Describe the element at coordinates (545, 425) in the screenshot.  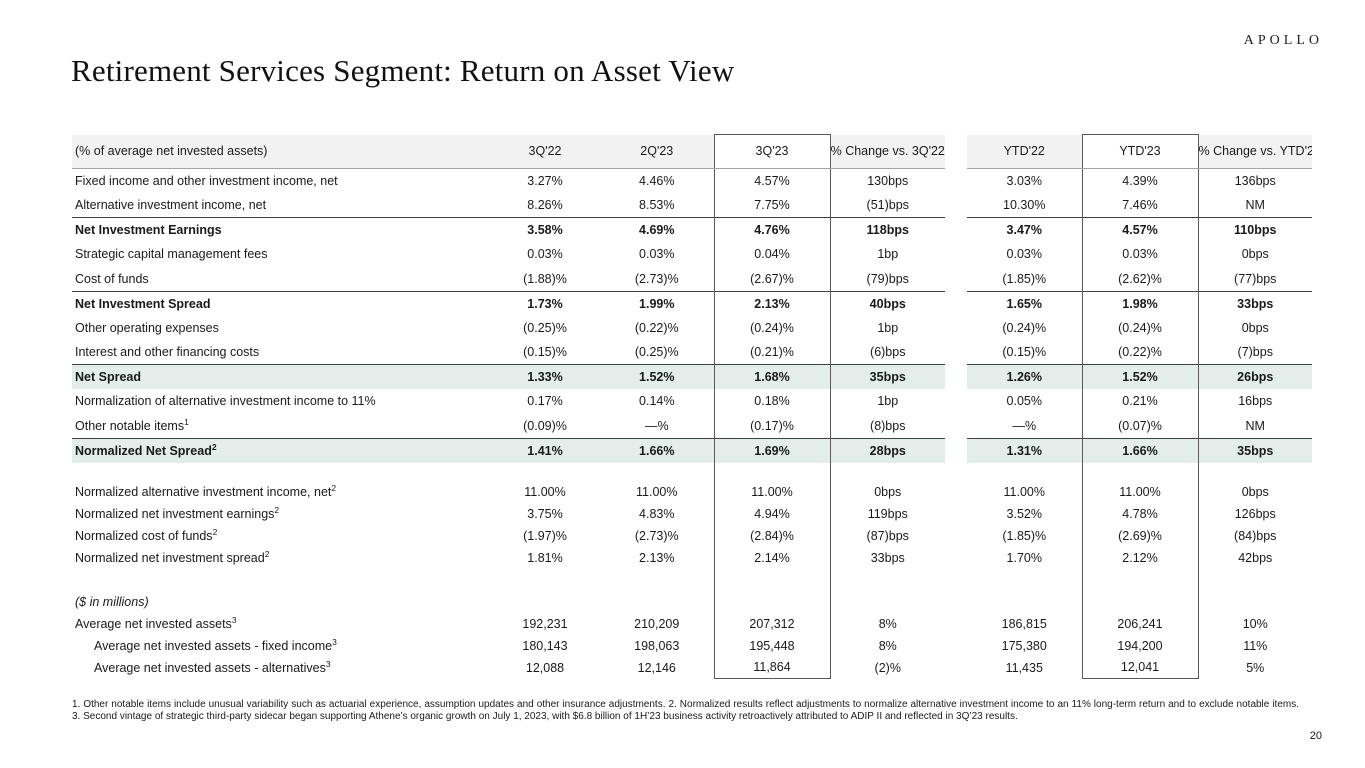
I see `cell: (0.09)%` at that location.